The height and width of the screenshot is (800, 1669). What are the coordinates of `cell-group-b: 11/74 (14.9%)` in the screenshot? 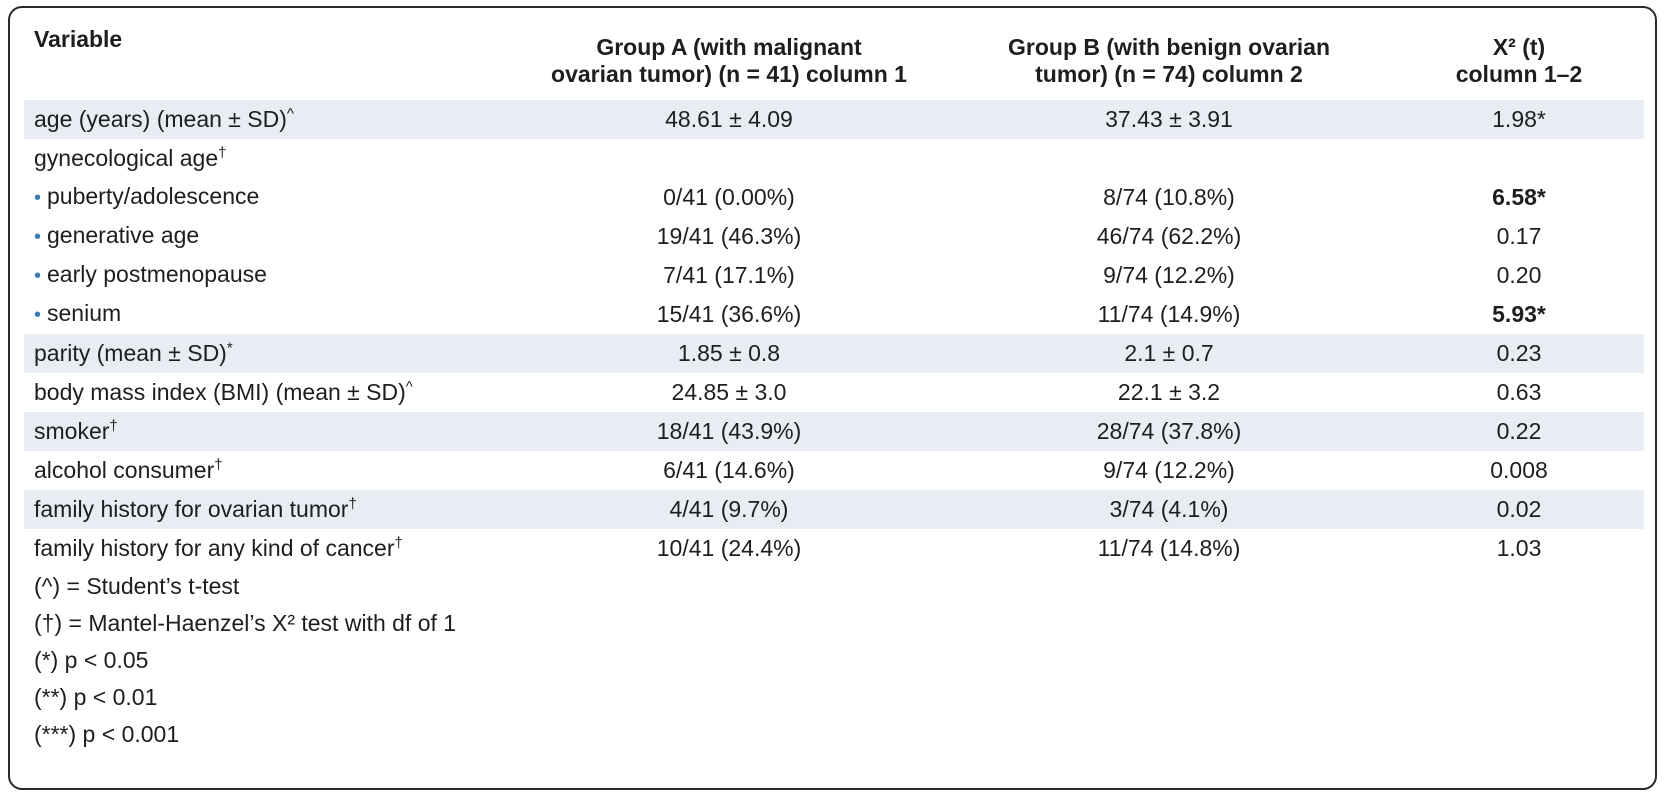 It's located at (1169, 314).